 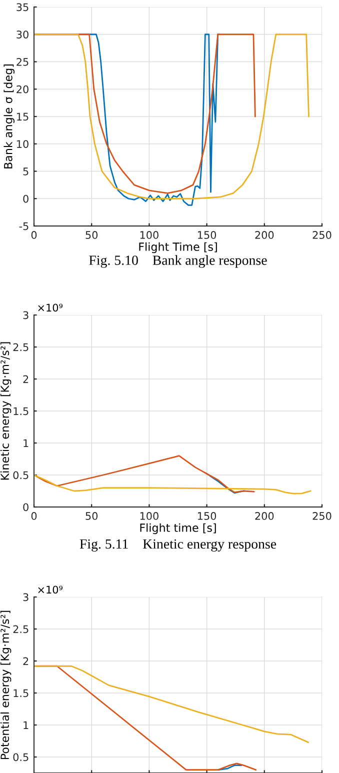 What do you see at coordinates (6, 685) in the screenshot?
I see `y-axis-title: Potential energy [Kg·m²/s²]` at bounding box center [6, 685].